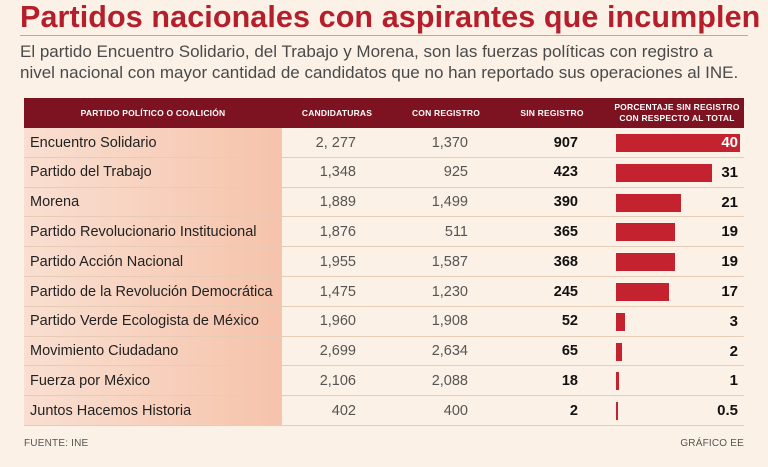 The width and height of the screenshot is (768, 467). Describe the element at coordinates (449, 351) in the screenshot. I see `con-registro-value: 2,634` at that location.